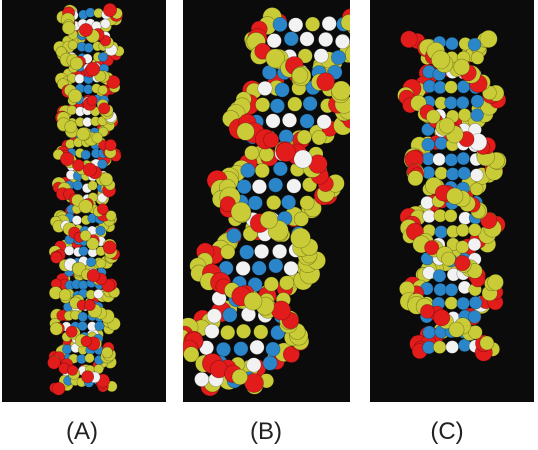  I want to click on panel-label-a: (A), so click(82, 431).